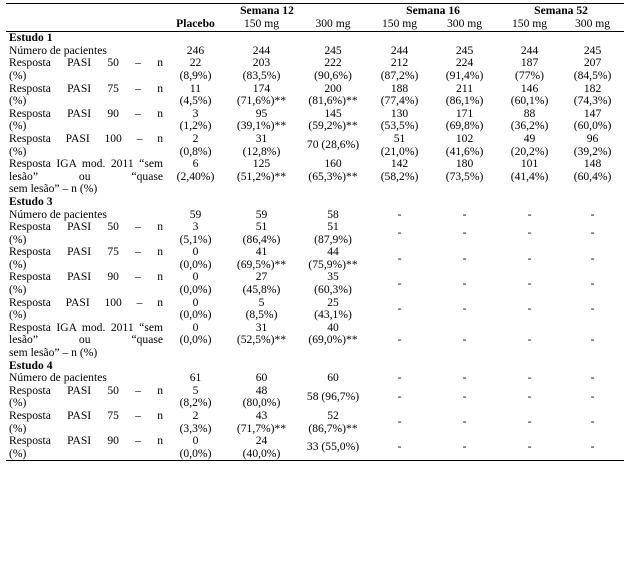 This screenshot has width=630, height=561. Describe the element at coordinates (261, 283) in the screenshot. I see `value-cell: 27 (45,8%)` at that location.